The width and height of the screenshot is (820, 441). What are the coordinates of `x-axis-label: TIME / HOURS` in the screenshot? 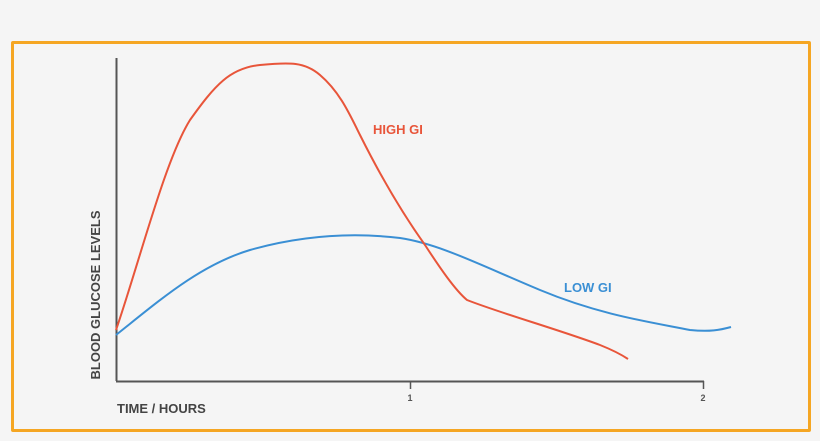 It's located at (161, 408).